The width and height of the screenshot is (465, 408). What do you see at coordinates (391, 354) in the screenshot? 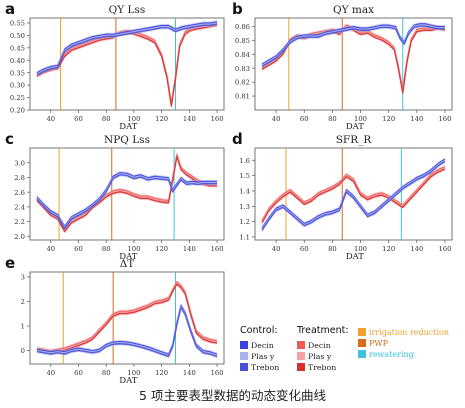
I see `legend-rewatering-label: rewatering` at bounding box center [391, 354].